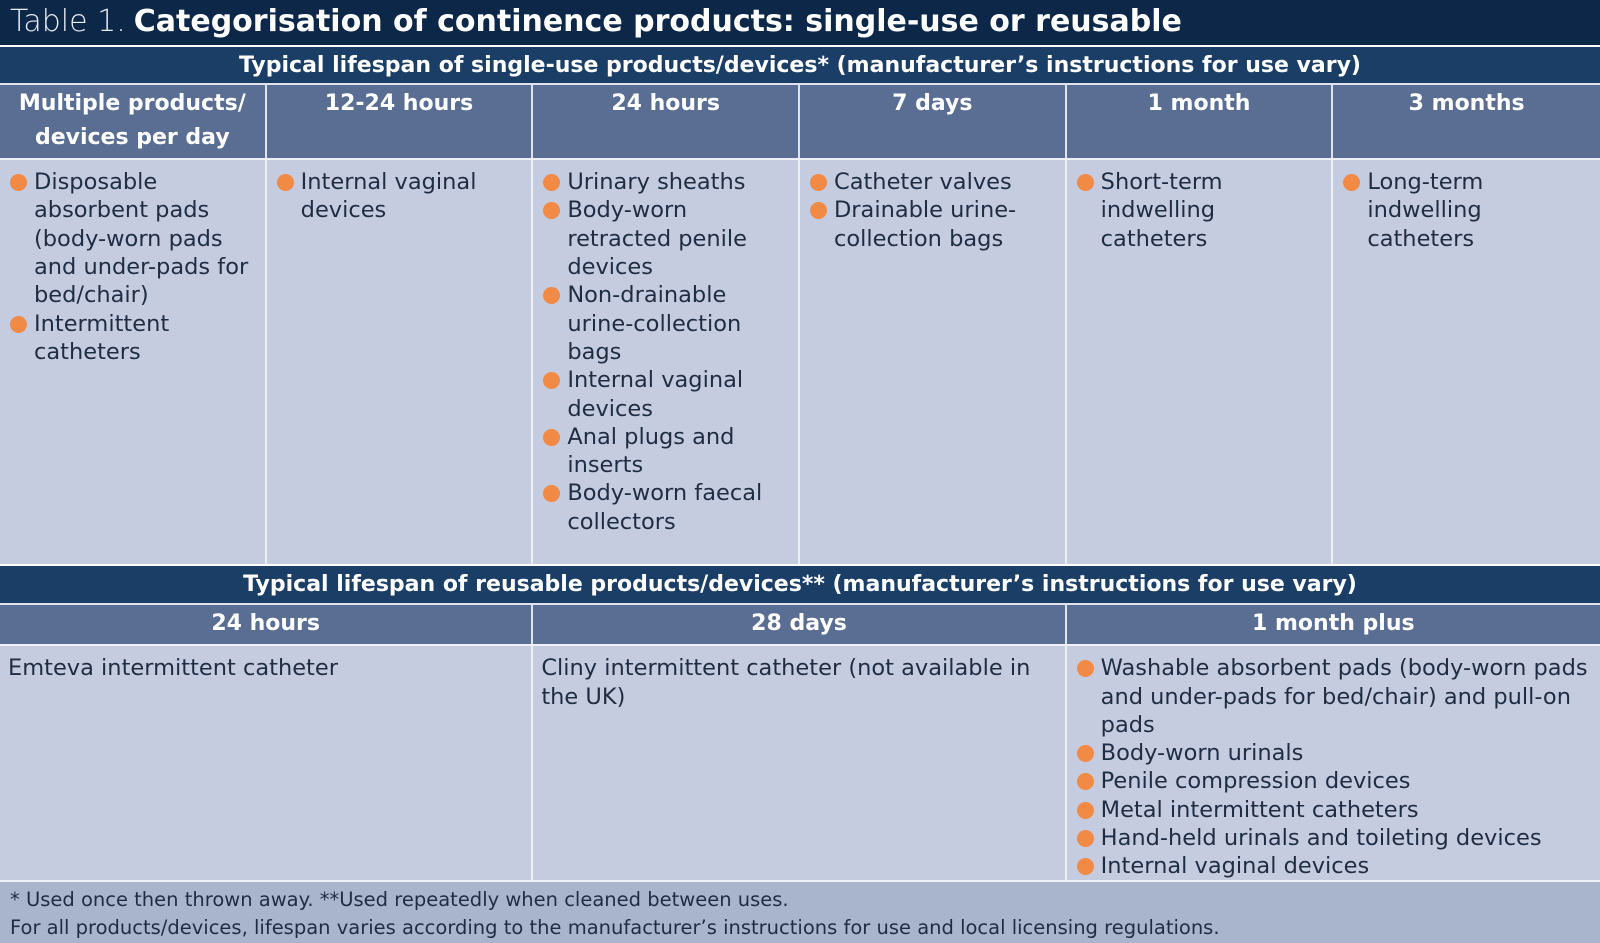  What do you see at coordinates (1199, 210) in the screenshot?
I see `bullet-item: Short-term indwelling catheters` at bounding box center [1199, 210].